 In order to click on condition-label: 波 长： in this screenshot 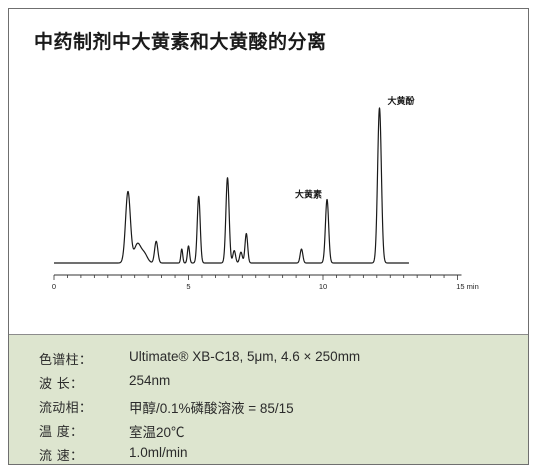, I will do `click(61, 384)`.